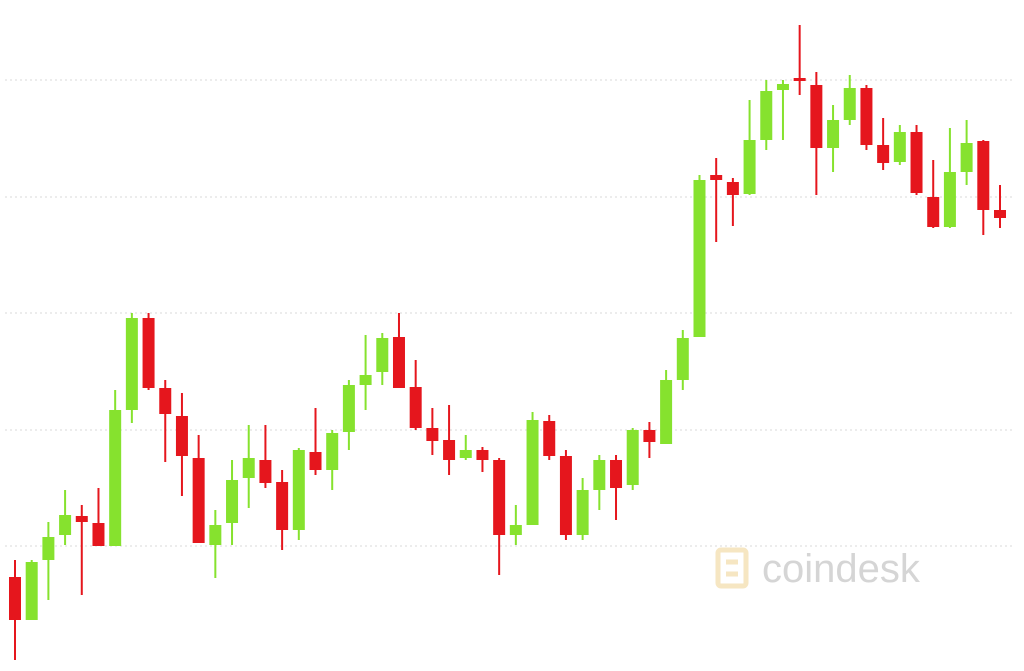 This screenshot has height=671, width=1024. I want to click on watermark: coindesk, so click(841, 569).